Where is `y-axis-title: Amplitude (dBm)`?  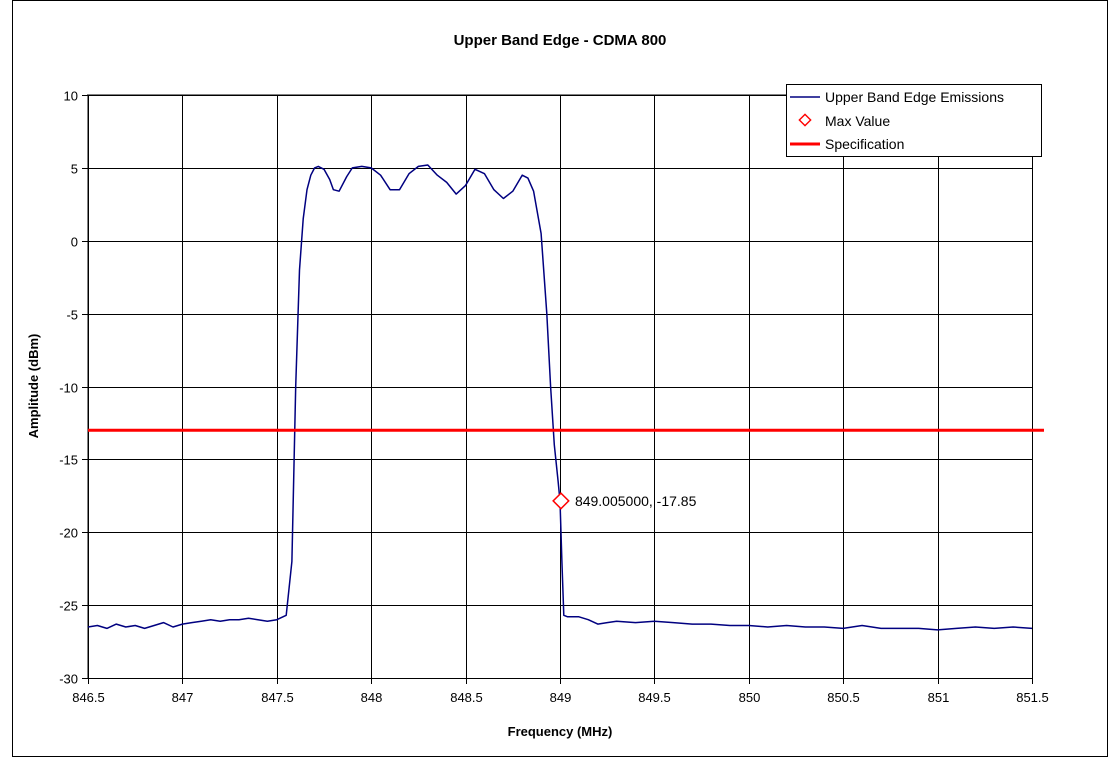 y-axis-title: Amplitude (dBm) is located at coordinates (33, 386).